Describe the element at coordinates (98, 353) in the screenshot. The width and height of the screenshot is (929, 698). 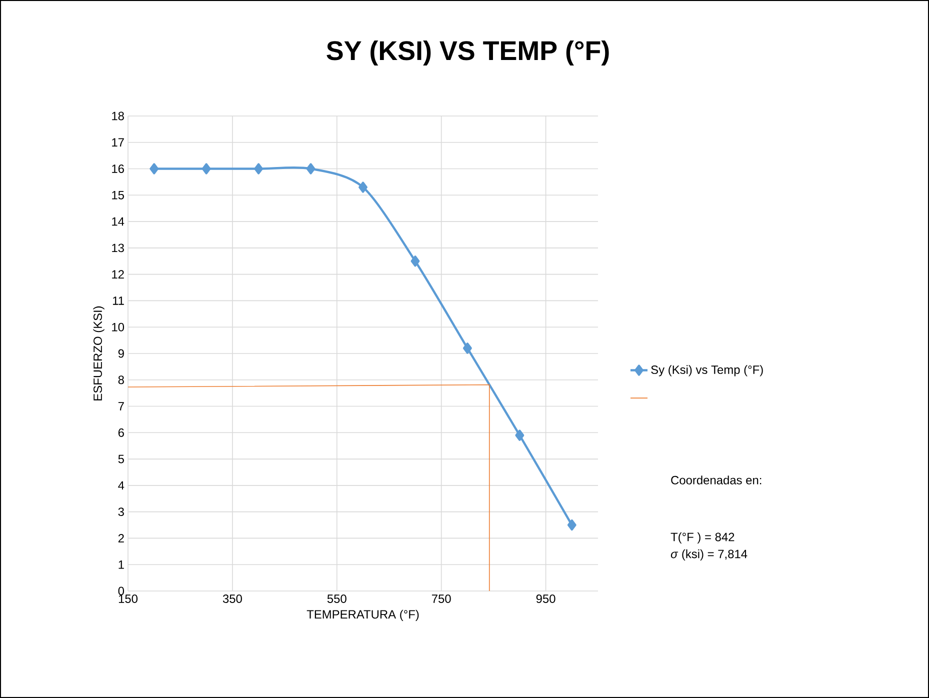
I see `y-axis-title: ESFUERZO (KSI)` at that location.